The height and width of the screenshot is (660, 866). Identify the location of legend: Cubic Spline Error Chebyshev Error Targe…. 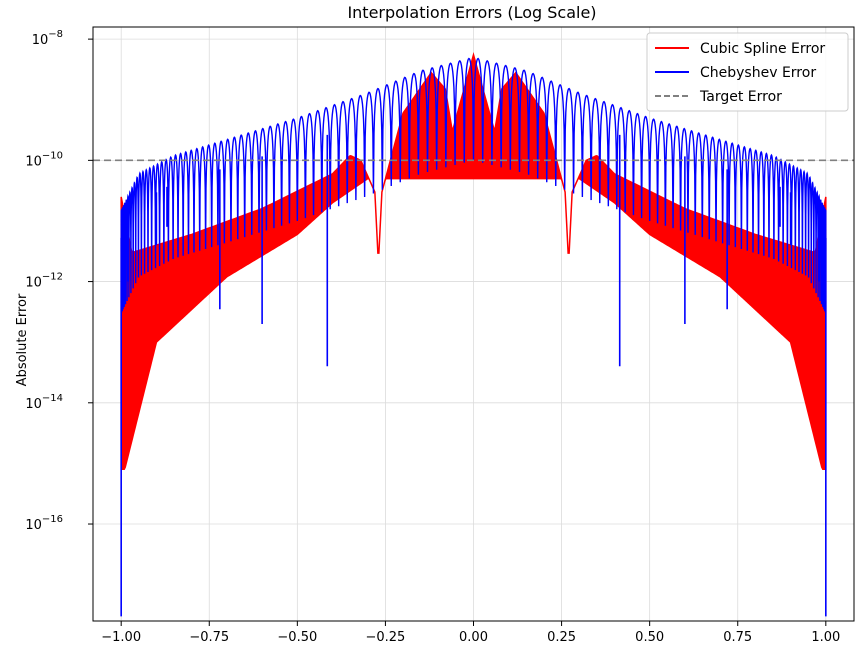
(747, 72).